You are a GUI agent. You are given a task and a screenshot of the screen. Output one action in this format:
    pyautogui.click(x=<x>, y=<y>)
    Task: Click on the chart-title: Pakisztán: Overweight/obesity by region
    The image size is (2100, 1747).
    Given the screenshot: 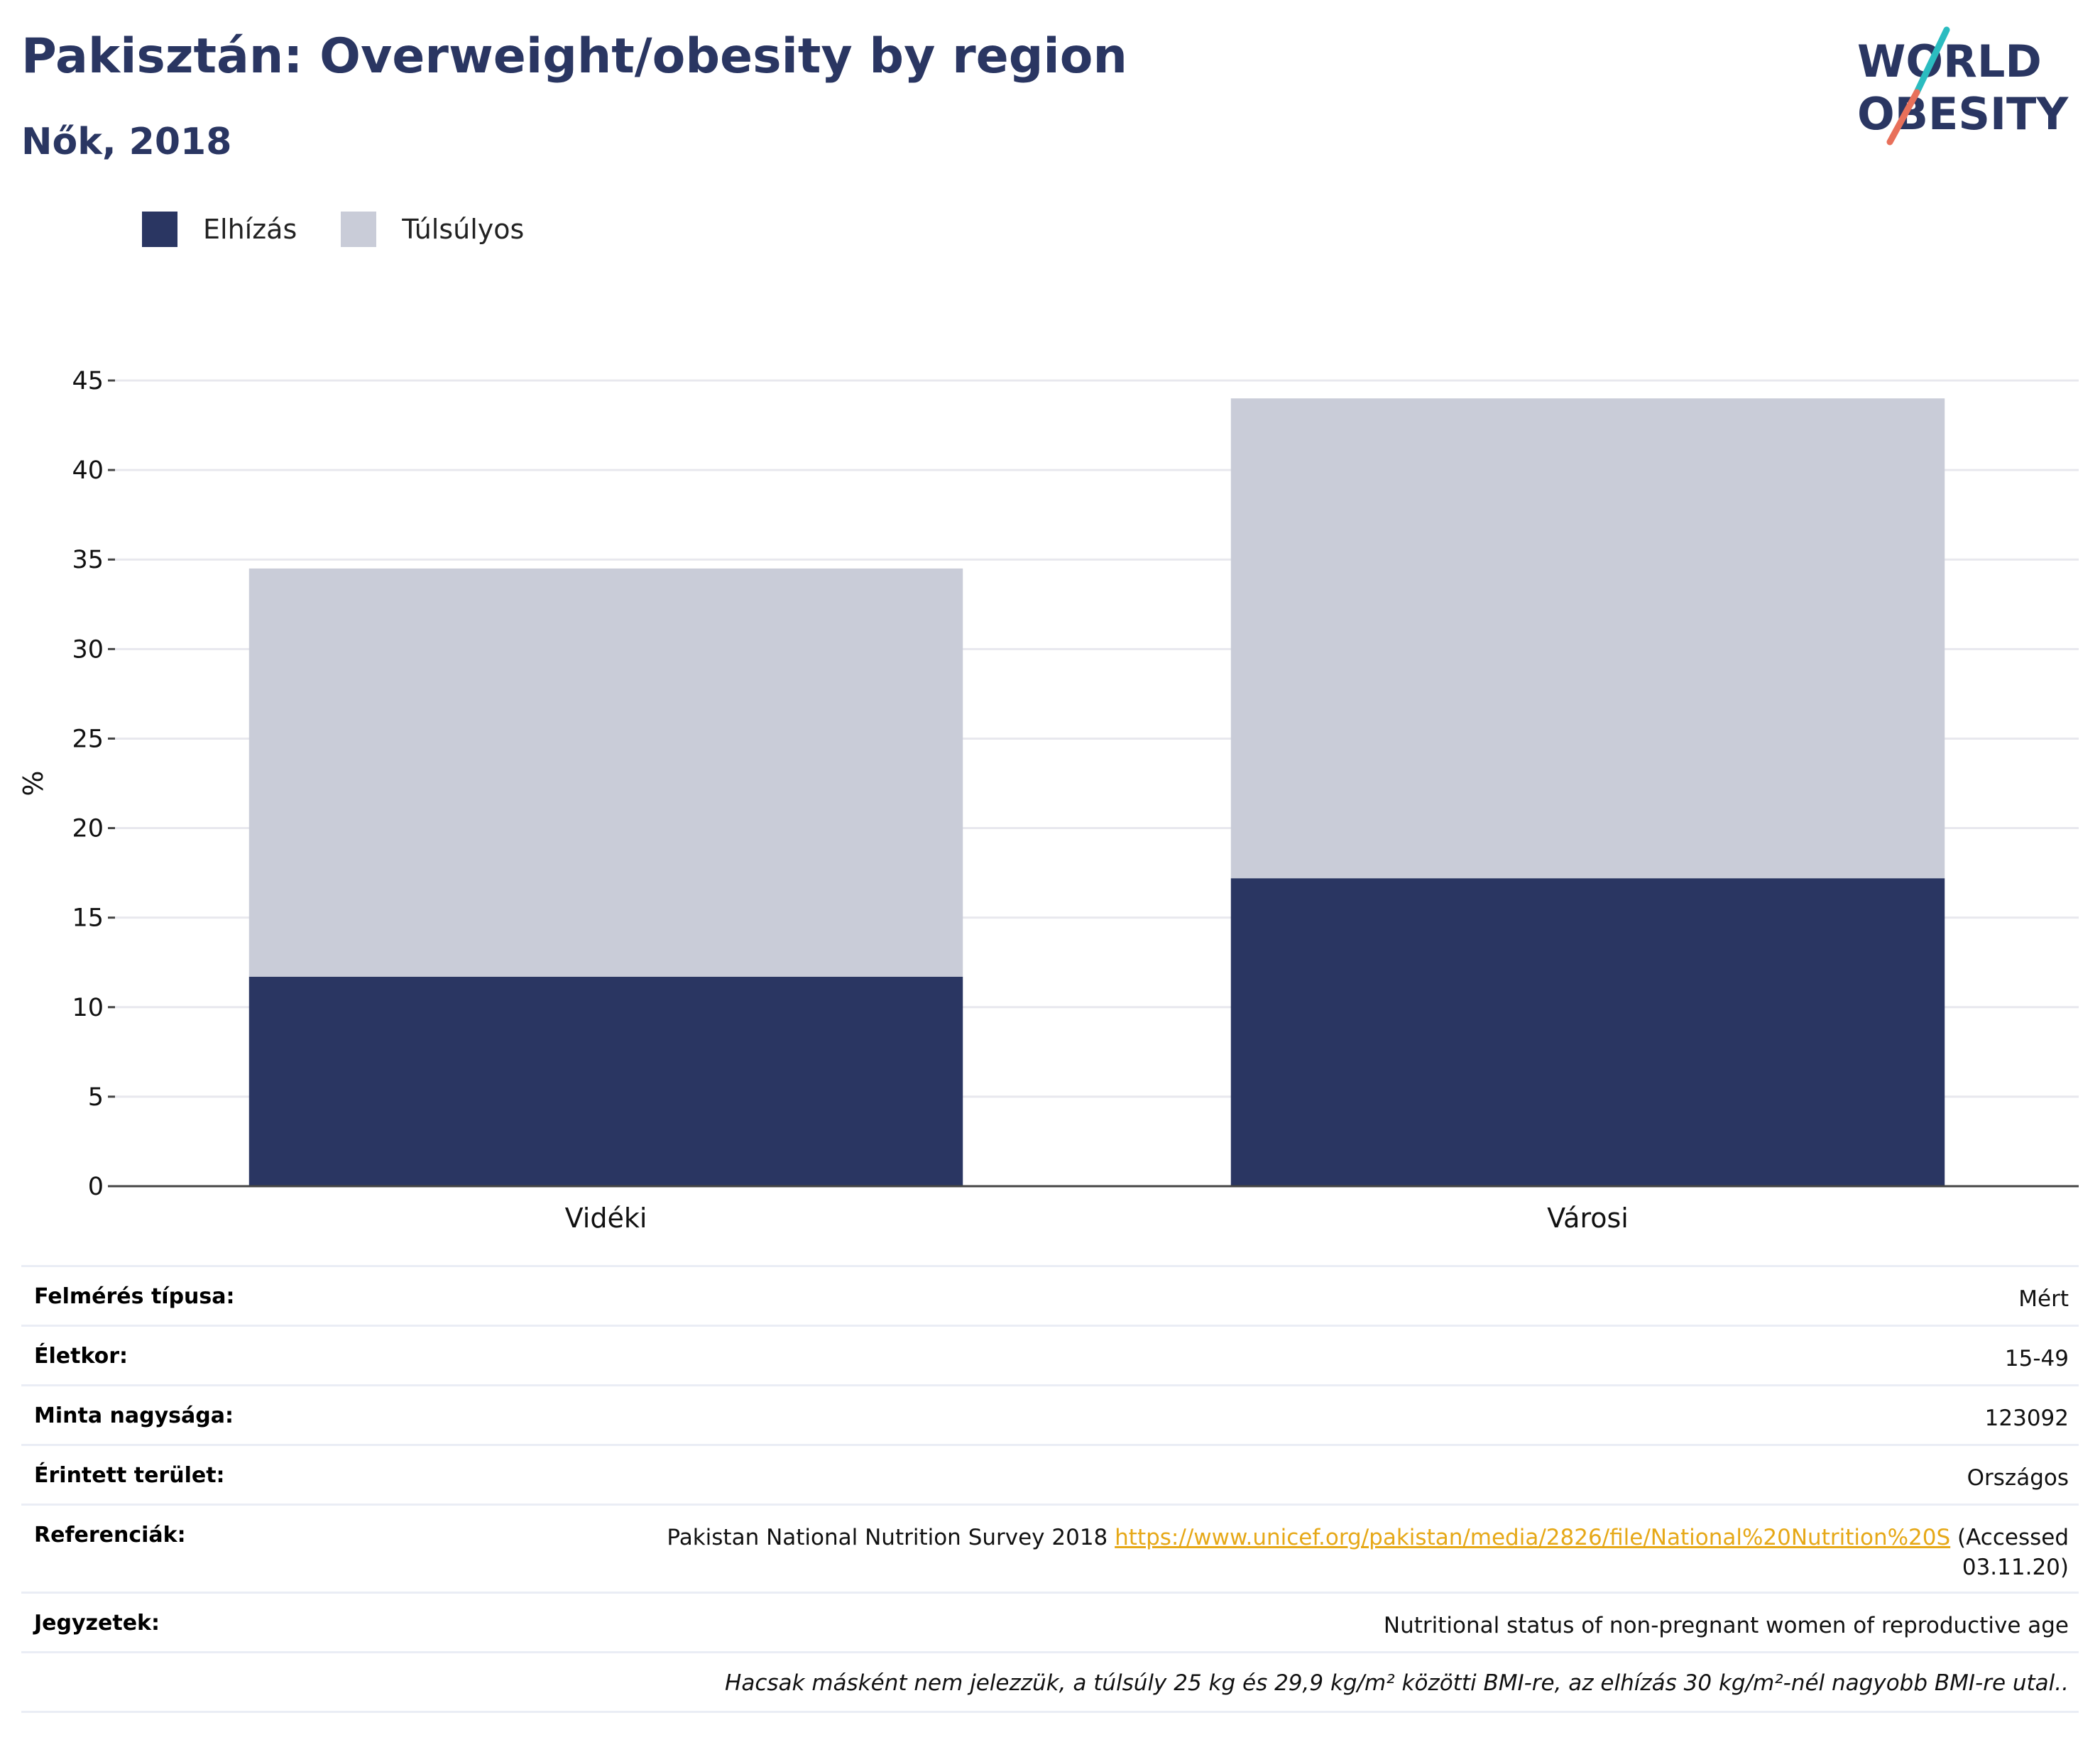 What is the action you would take?
    pyautogui.click(x=574, y=56)
    